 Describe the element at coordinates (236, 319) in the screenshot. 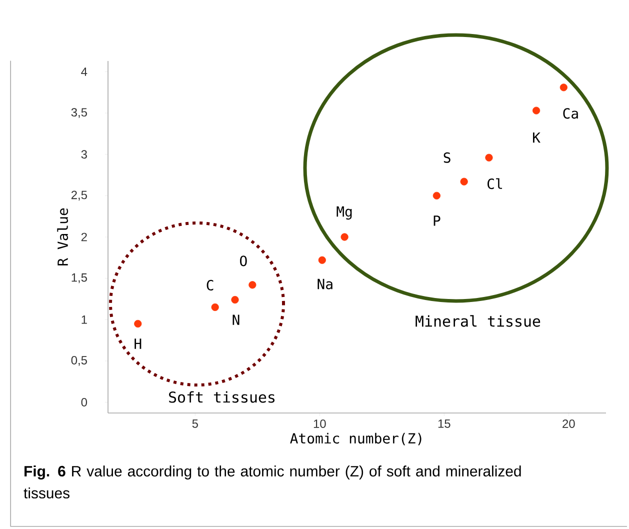

I see `annotation: N` at that location.